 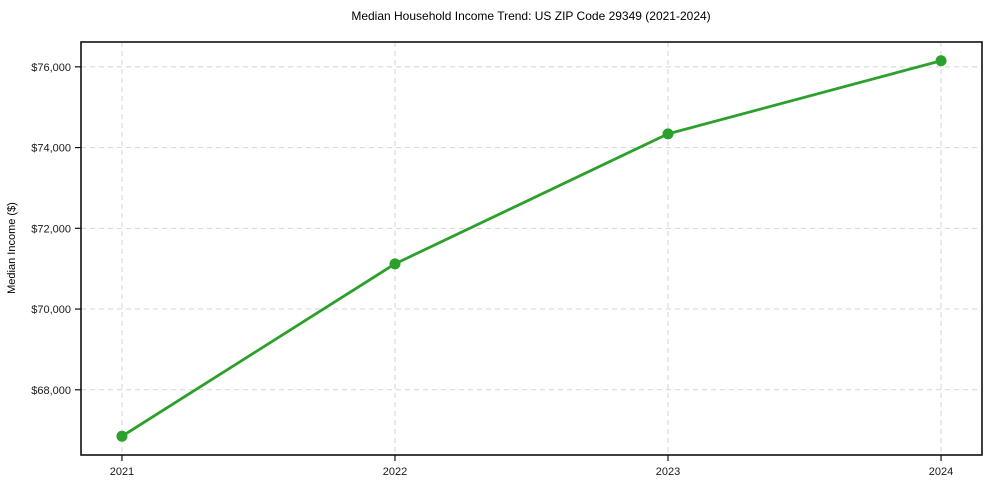 What do you see at coordinates (122, 472) in the screenshot?
I see `x-tick-label: 2021` at bounding box center [122, 472].